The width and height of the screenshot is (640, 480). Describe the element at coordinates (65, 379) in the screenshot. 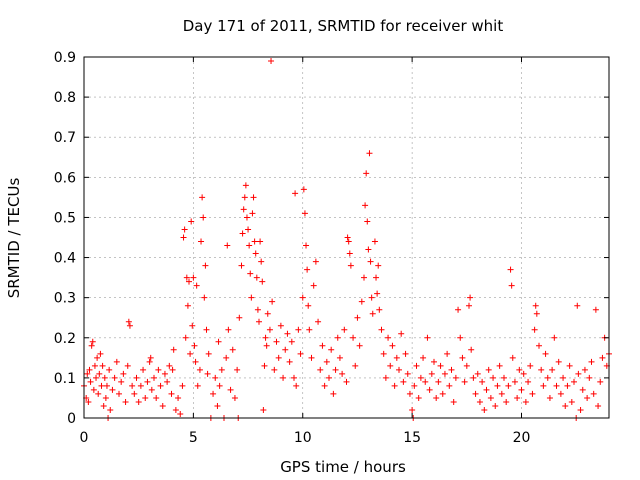

I see `y-tick-label: 0.1` at that location.